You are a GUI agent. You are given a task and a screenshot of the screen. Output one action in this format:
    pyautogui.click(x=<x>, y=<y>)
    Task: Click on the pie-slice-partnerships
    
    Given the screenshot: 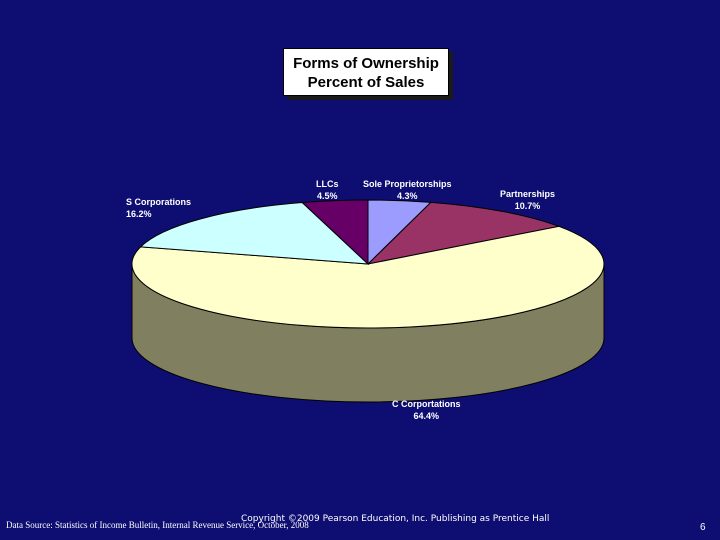 What is the action you would take?
    pyautogui.click(x=463, y=233)
    